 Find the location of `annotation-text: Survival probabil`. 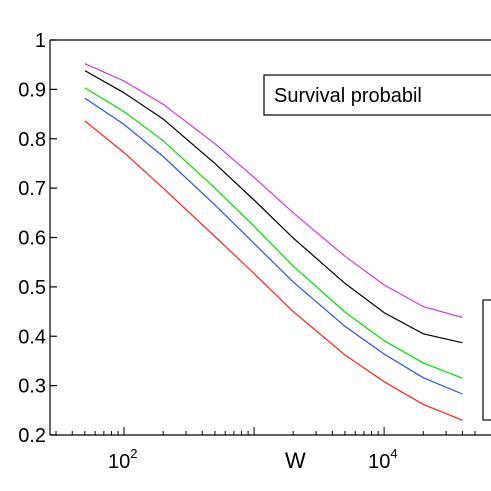

annotation-text: Survival probabil is located at coordinates (348, 96).